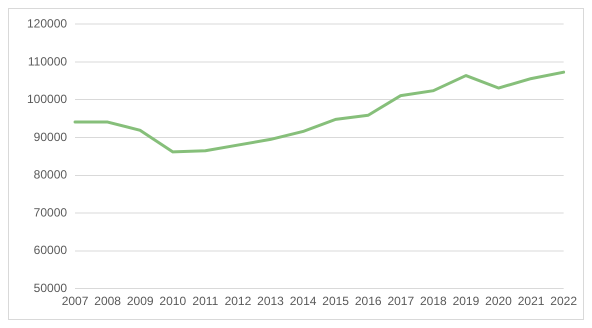 The width and height of the screenshot is (592, 328). Describe the element at coordinates (47, 99) in the screenshot. I see `y-tick-label: 100000` at that location.